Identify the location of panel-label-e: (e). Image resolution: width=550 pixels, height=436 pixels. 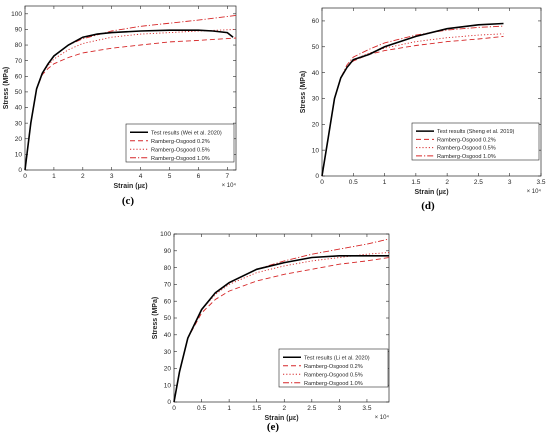
(273, 427).